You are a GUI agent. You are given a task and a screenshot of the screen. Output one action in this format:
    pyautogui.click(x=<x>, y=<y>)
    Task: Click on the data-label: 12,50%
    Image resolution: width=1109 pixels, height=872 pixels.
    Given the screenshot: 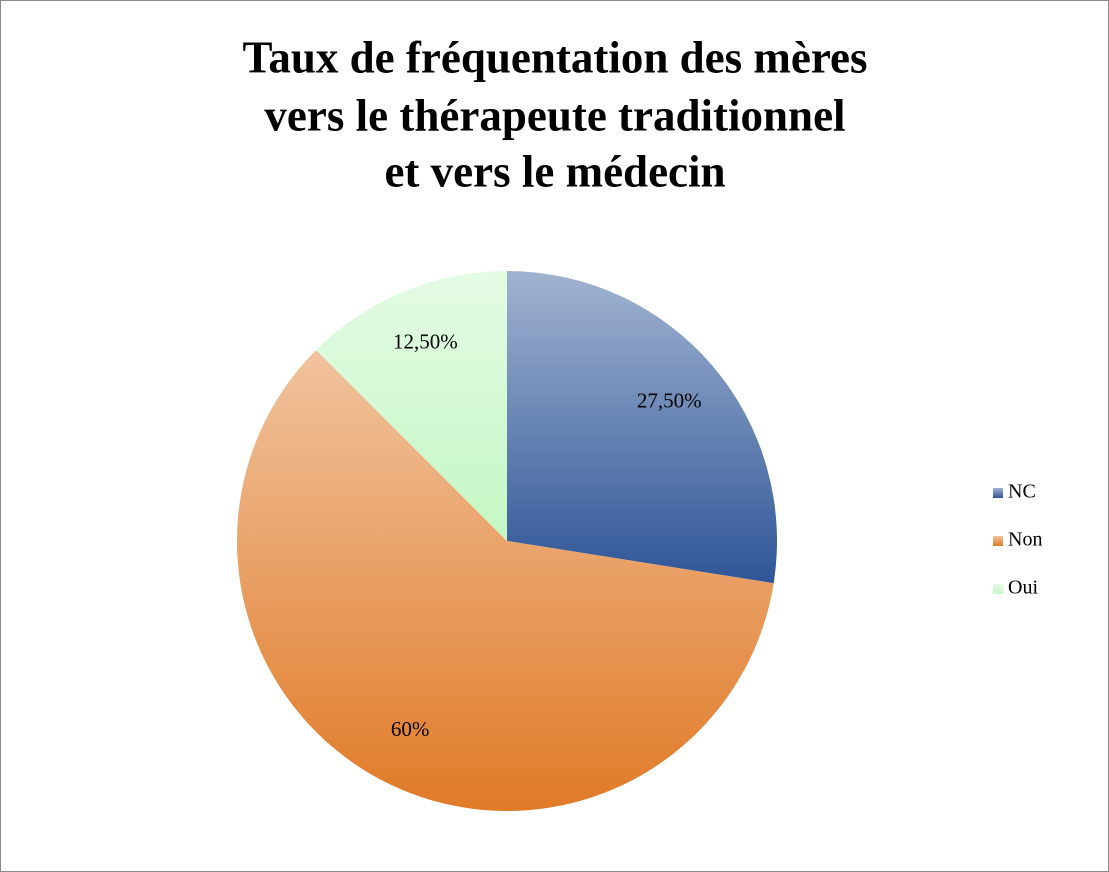 What is the action you would take?
    pyautogui.click(x=425, y=342)
    